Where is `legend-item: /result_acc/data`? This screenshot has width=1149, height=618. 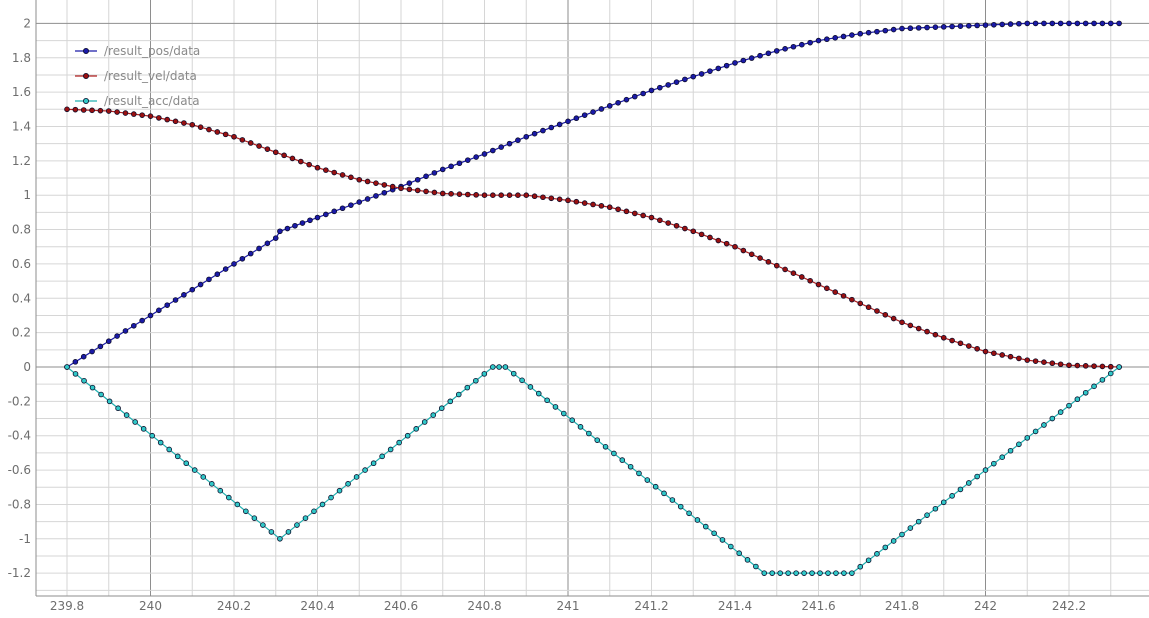 legend-item: /result_acc/data is located at coordinates (137, 101).